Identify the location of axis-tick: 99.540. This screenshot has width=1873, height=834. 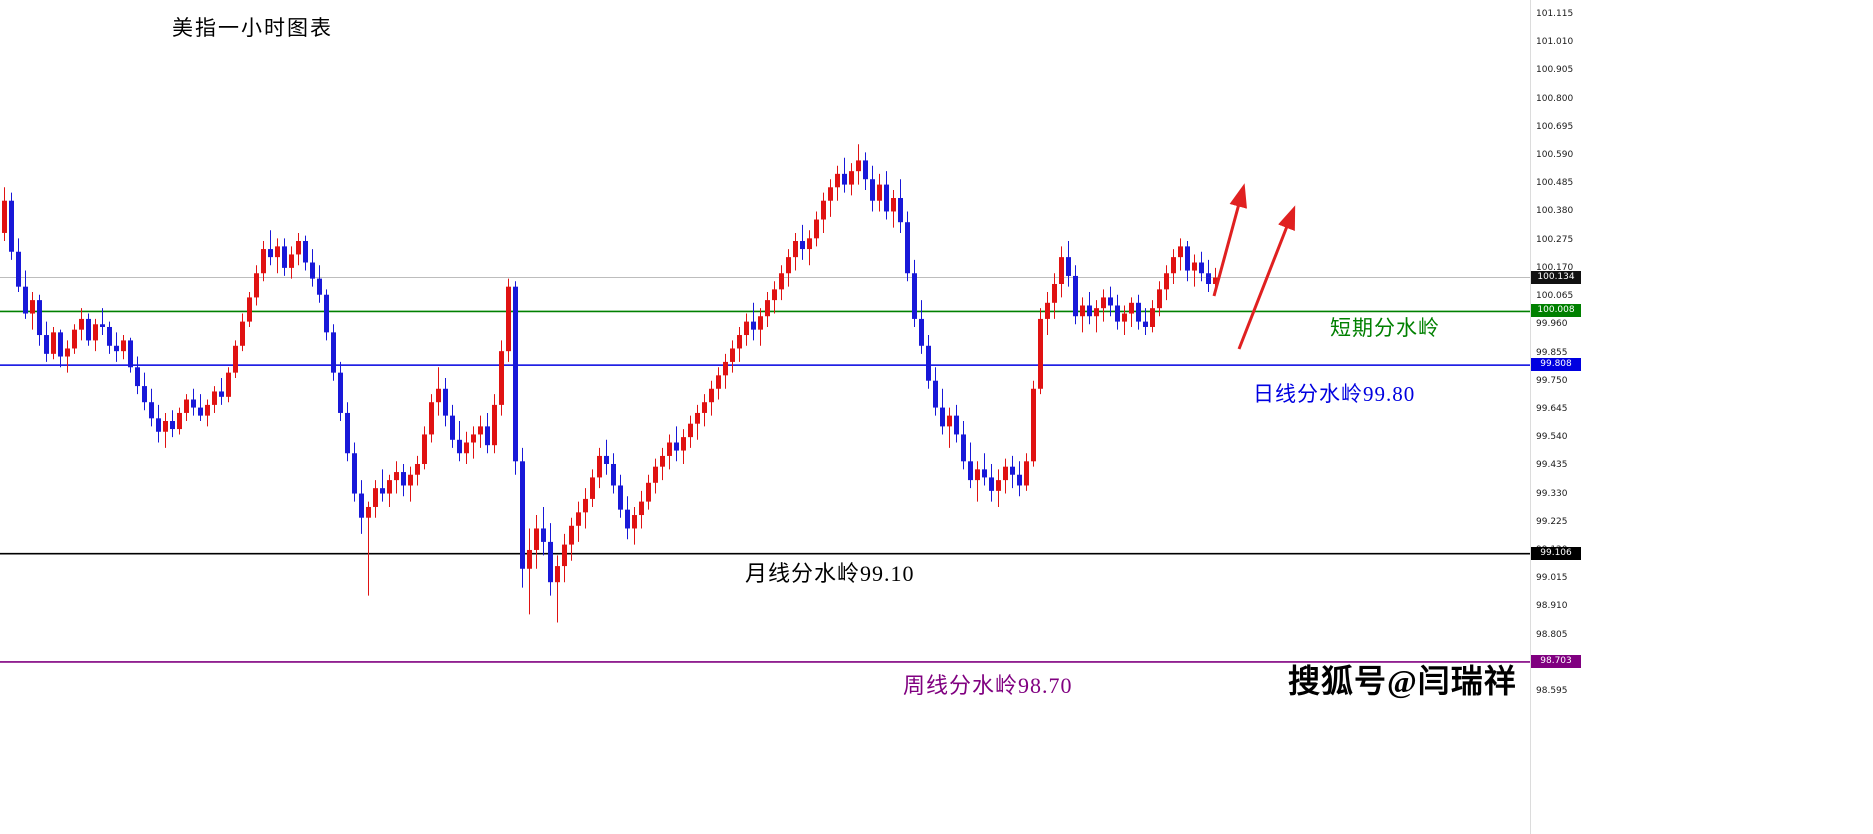
(1552, 437).